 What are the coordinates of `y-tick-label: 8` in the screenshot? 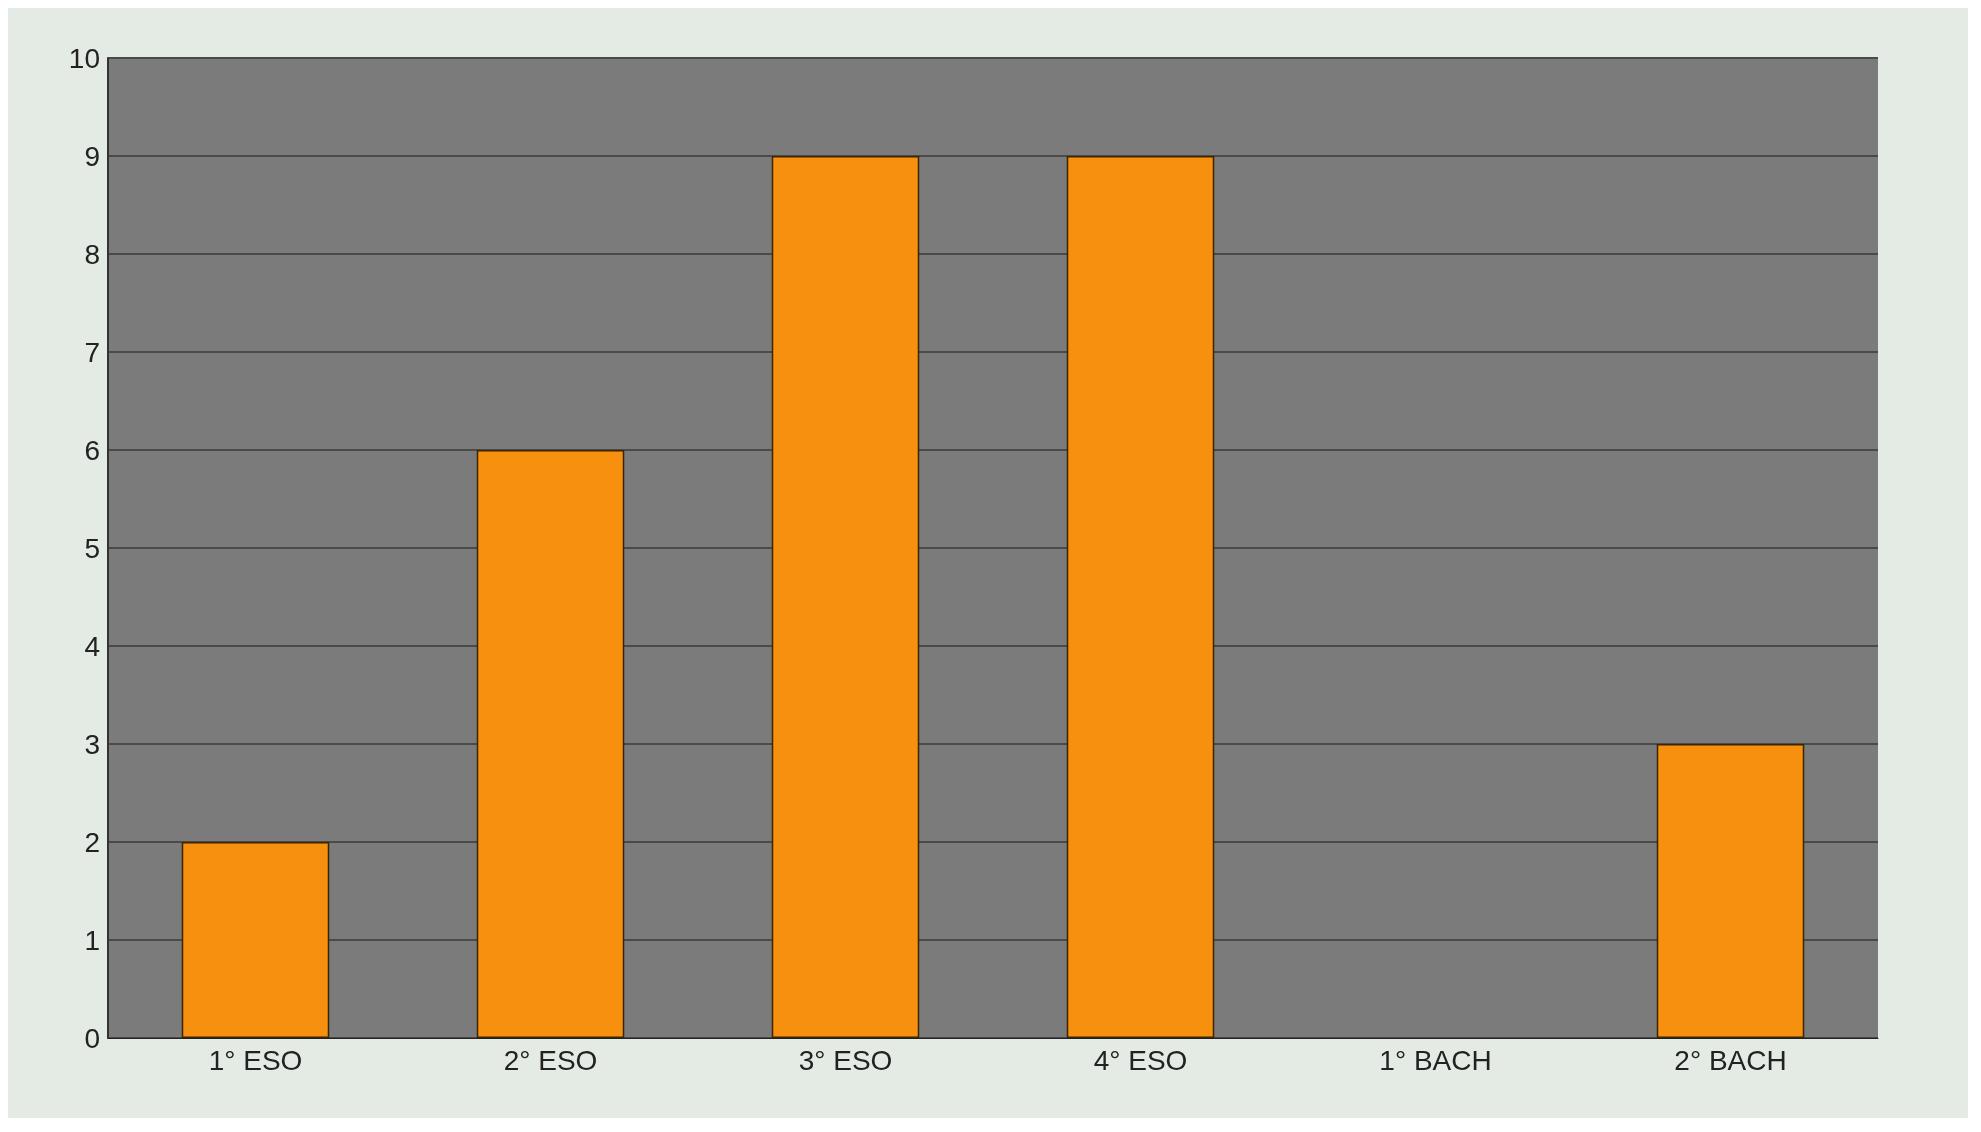 It's located at (92, 254).